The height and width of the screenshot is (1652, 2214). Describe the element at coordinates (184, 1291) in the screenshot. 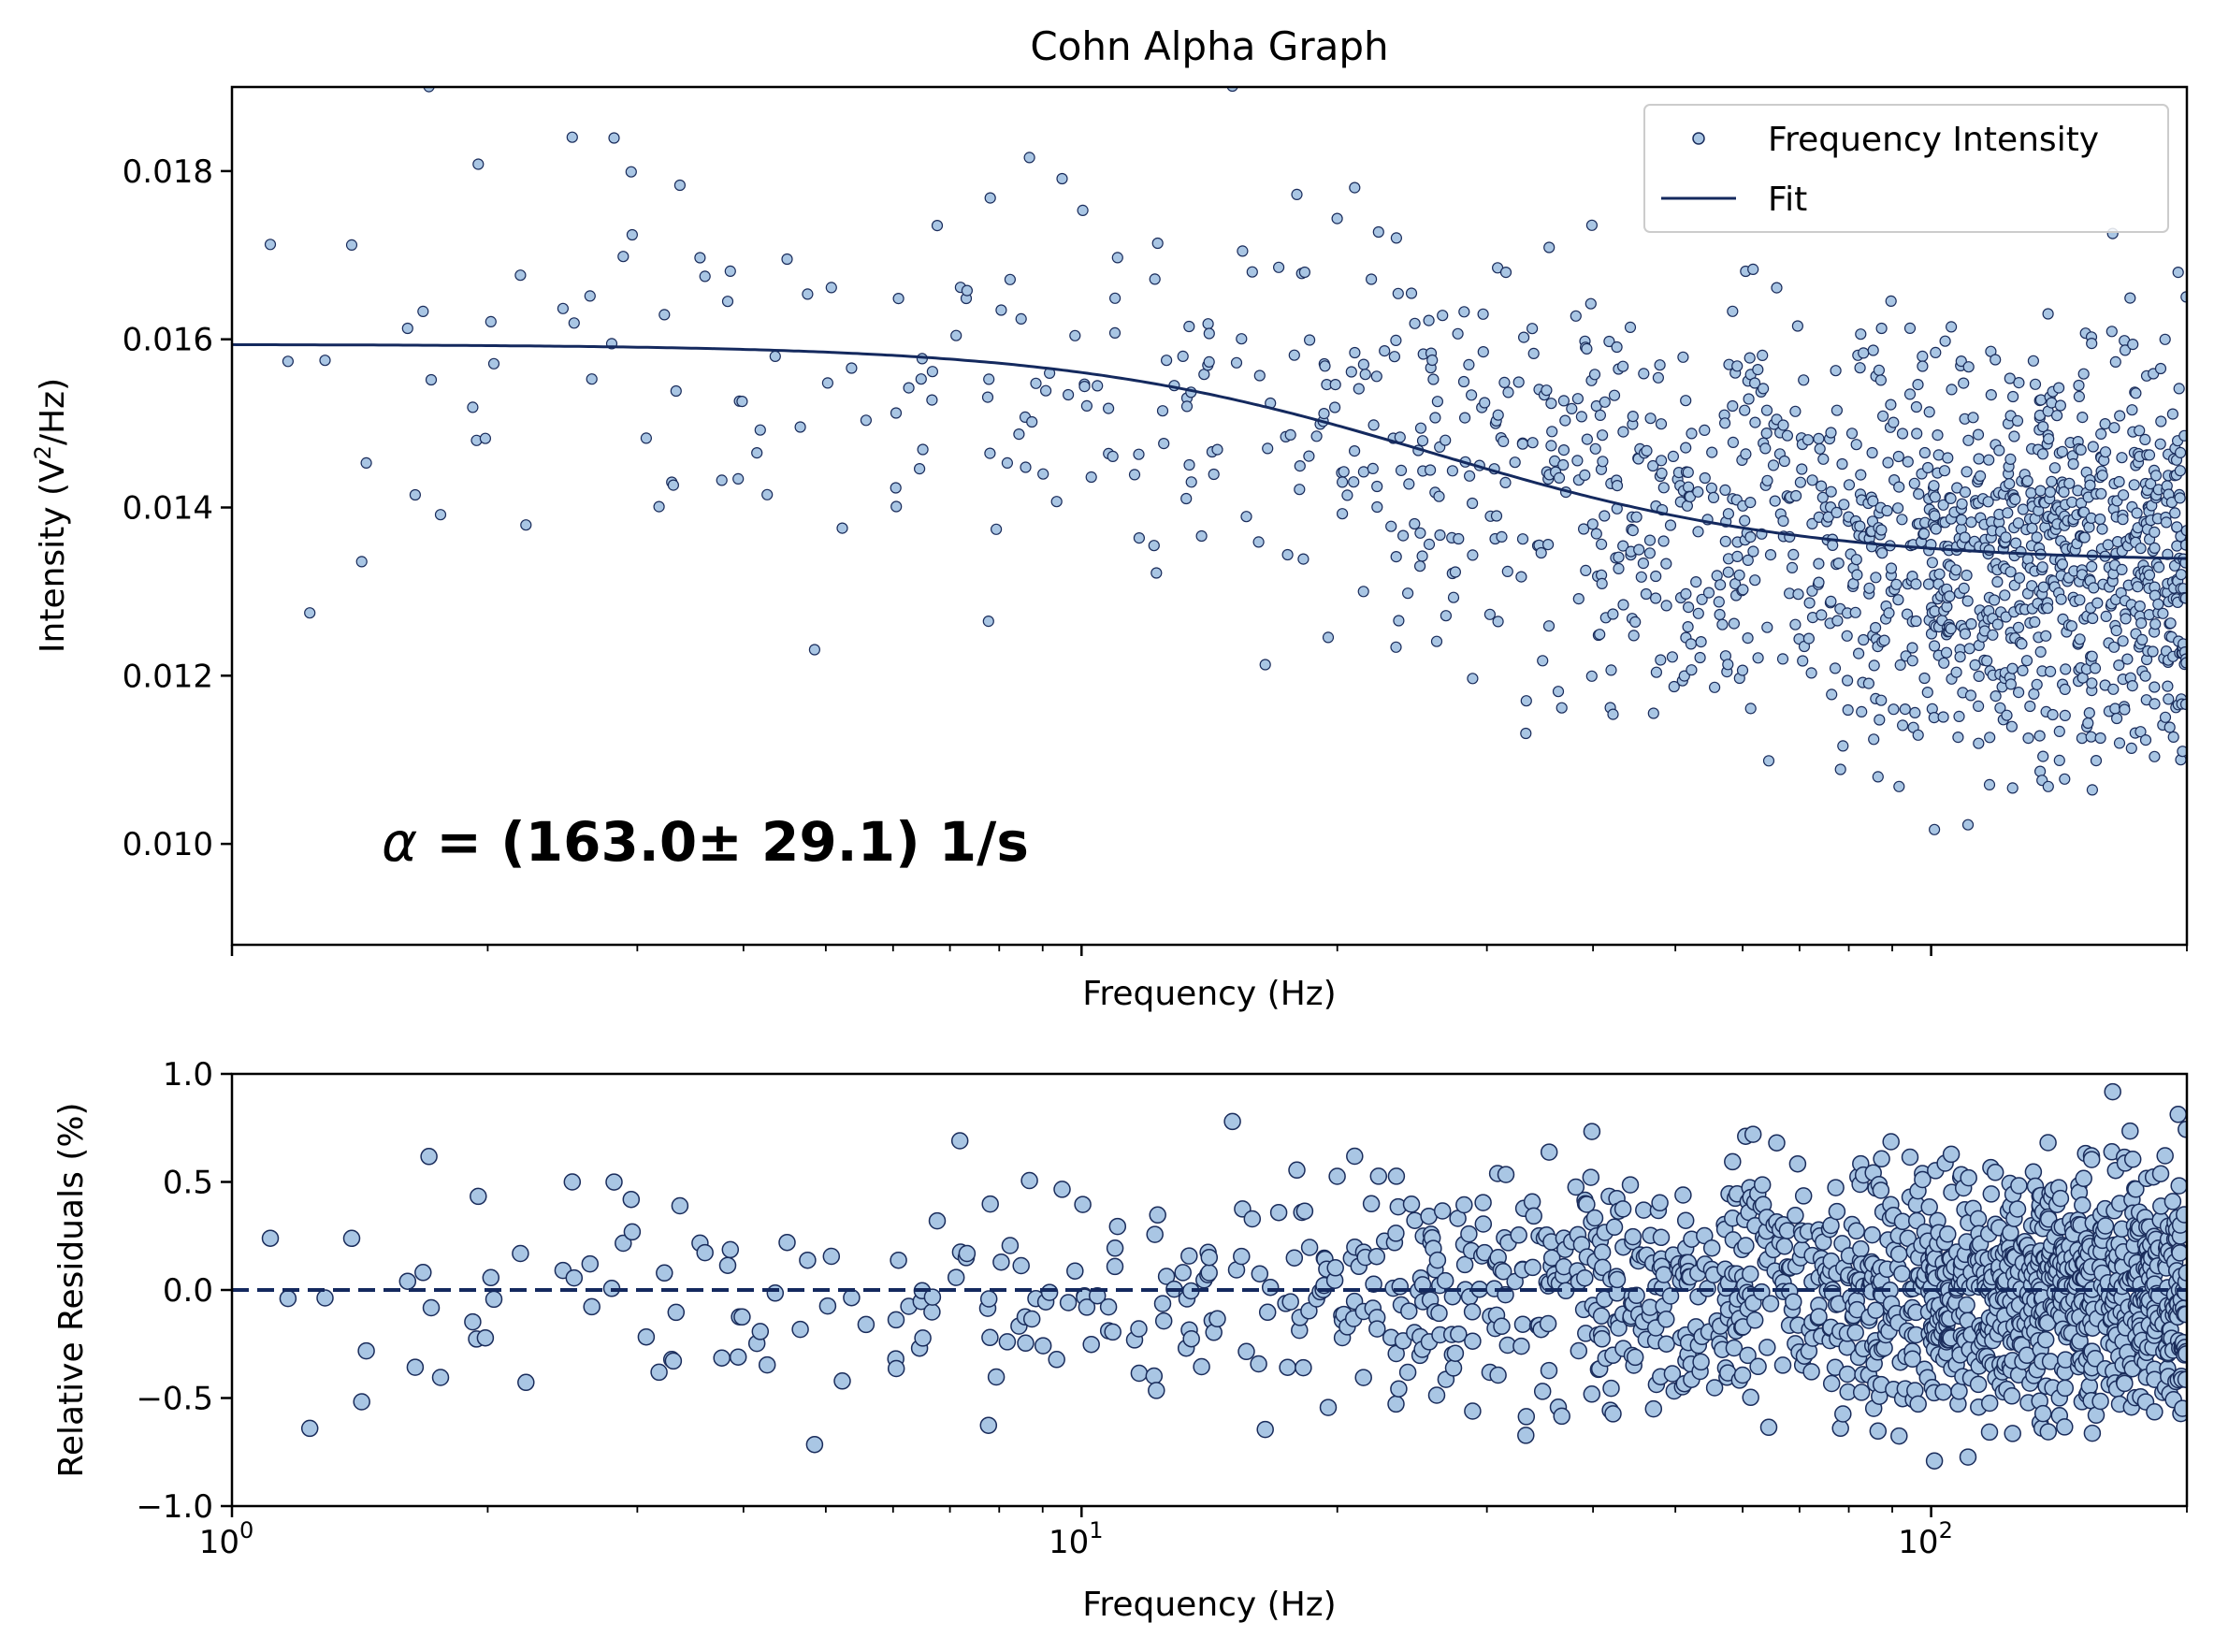

I see `residual-y-ticks: −1.0 −0.5 0.0 0.5 1.0` at that location.